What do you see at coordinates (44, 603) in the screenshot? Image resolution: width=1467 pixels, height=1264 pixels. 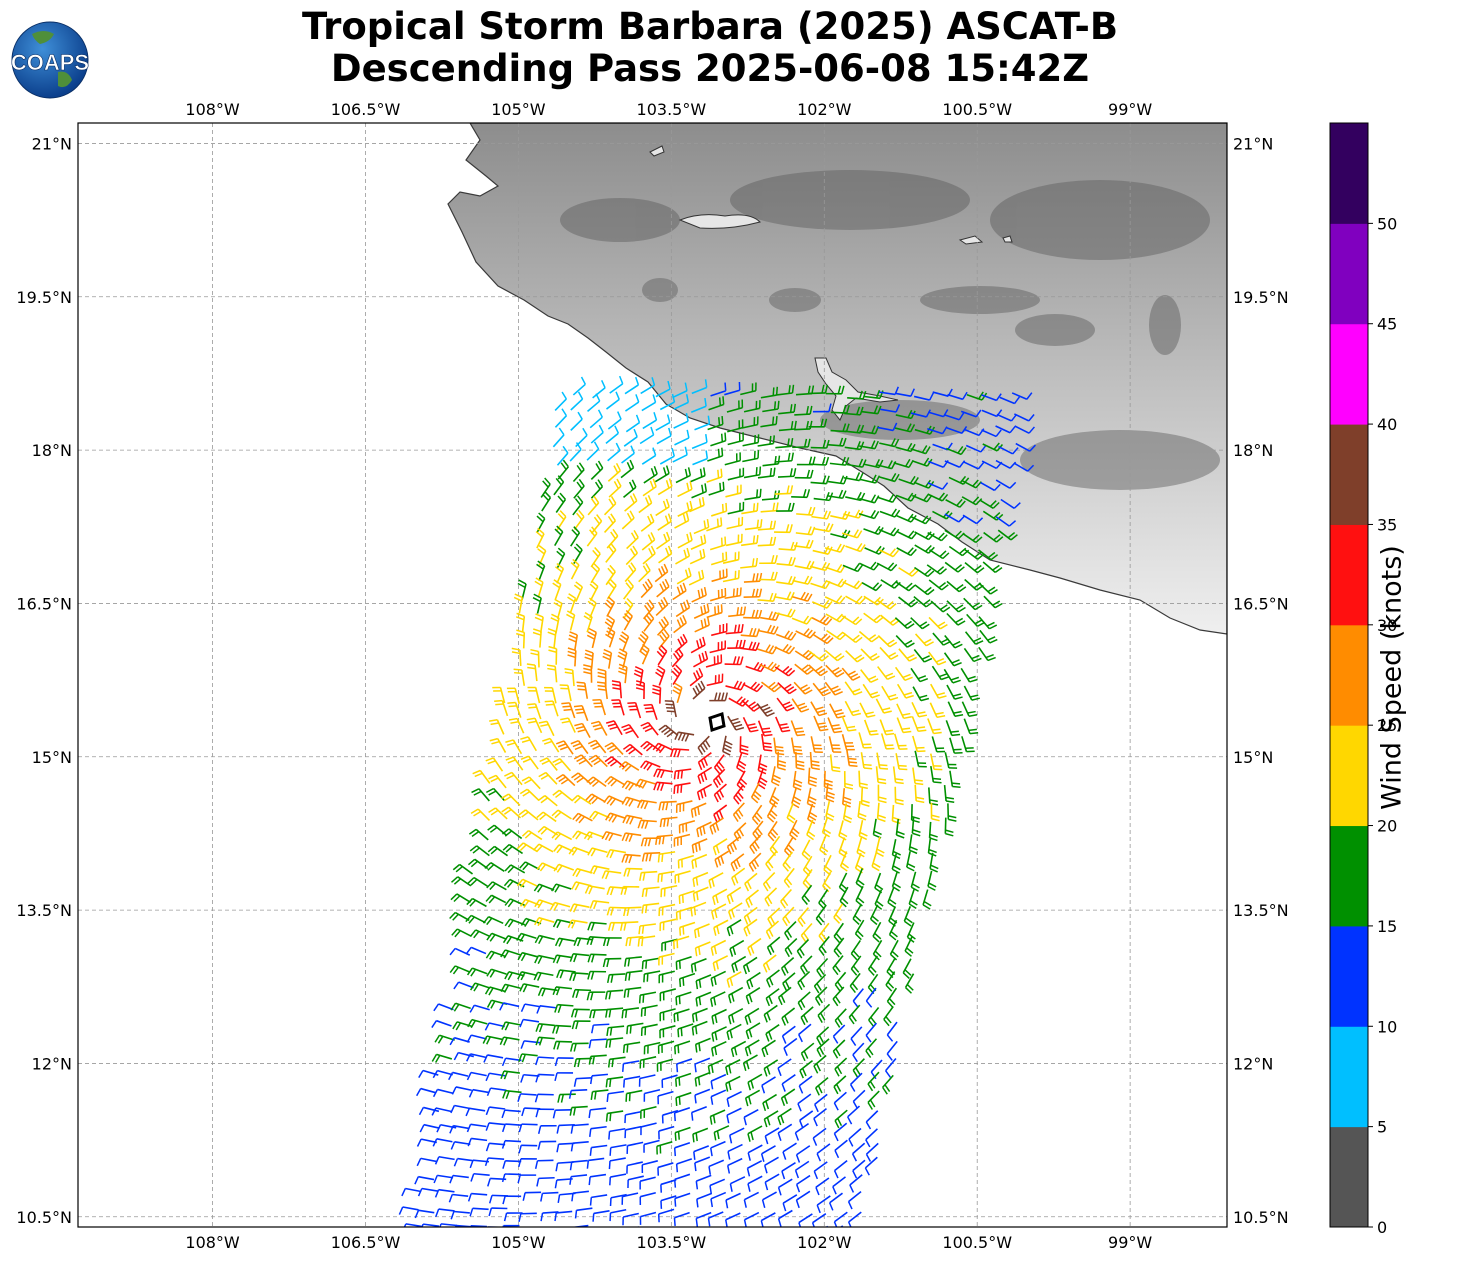 I see `lat-tick-label-left: 16.5°N` at bounding box center [44, 603].